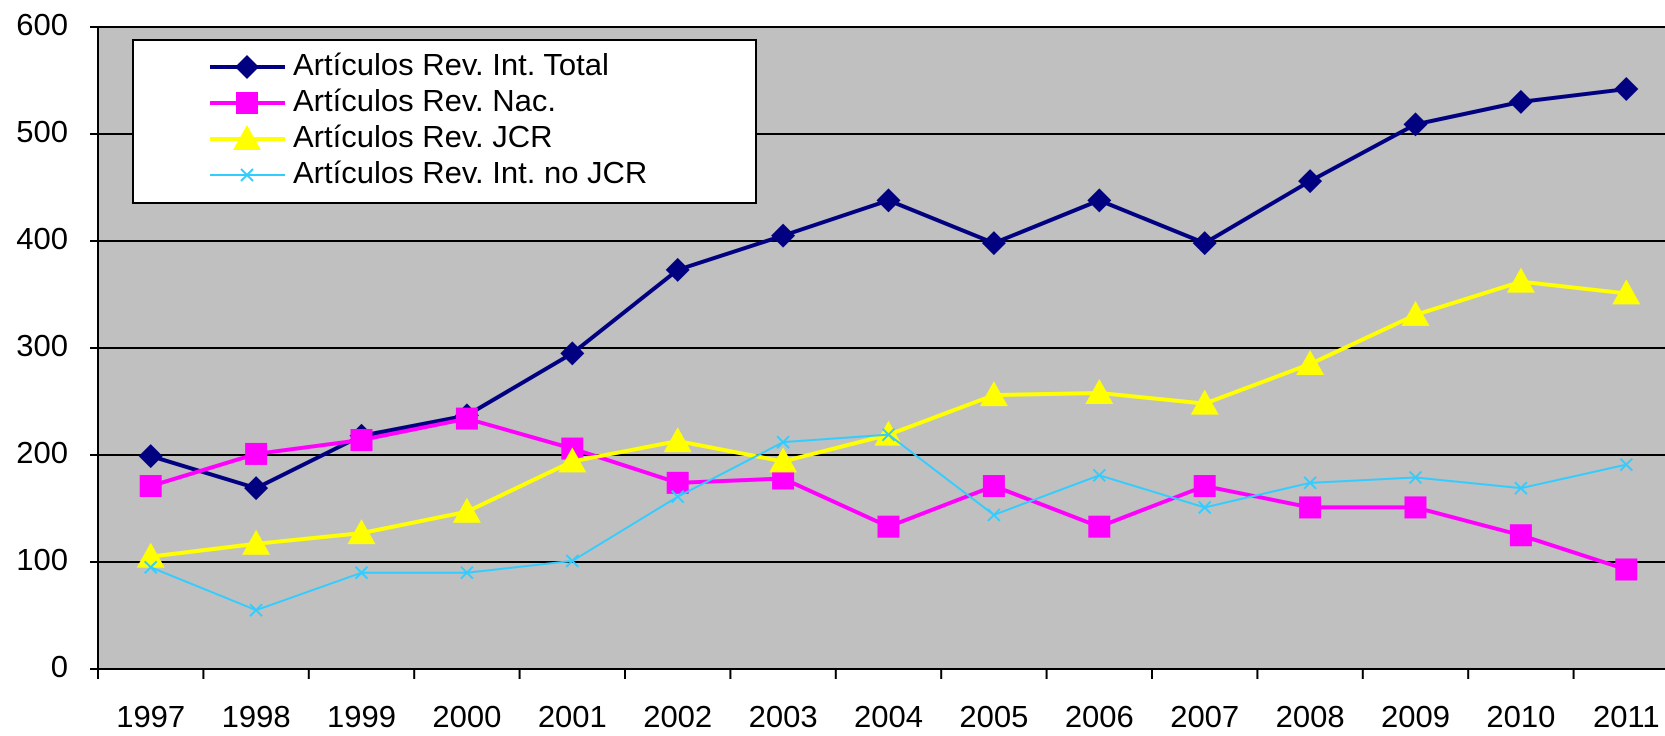 The width and height of the screenshot is (1665, 736). I want to click on x-tick-label: 2001, so click(572, 716).